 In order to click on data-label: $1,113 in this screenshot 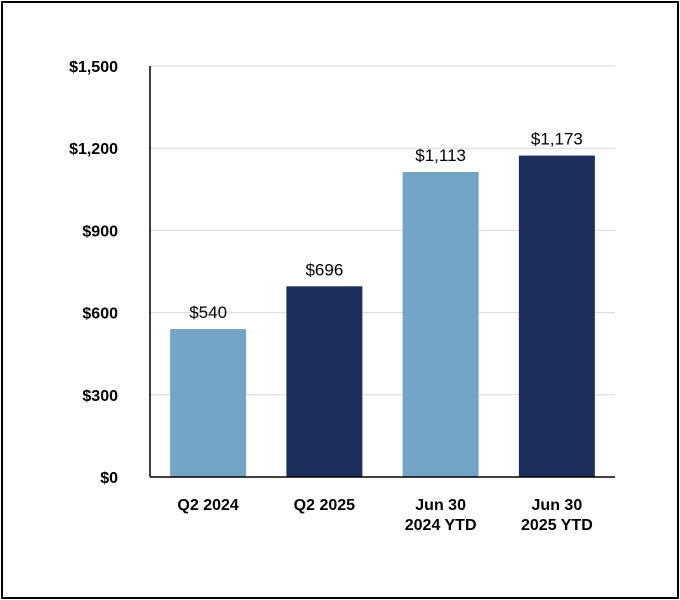, I will do `click(440, 155)`.